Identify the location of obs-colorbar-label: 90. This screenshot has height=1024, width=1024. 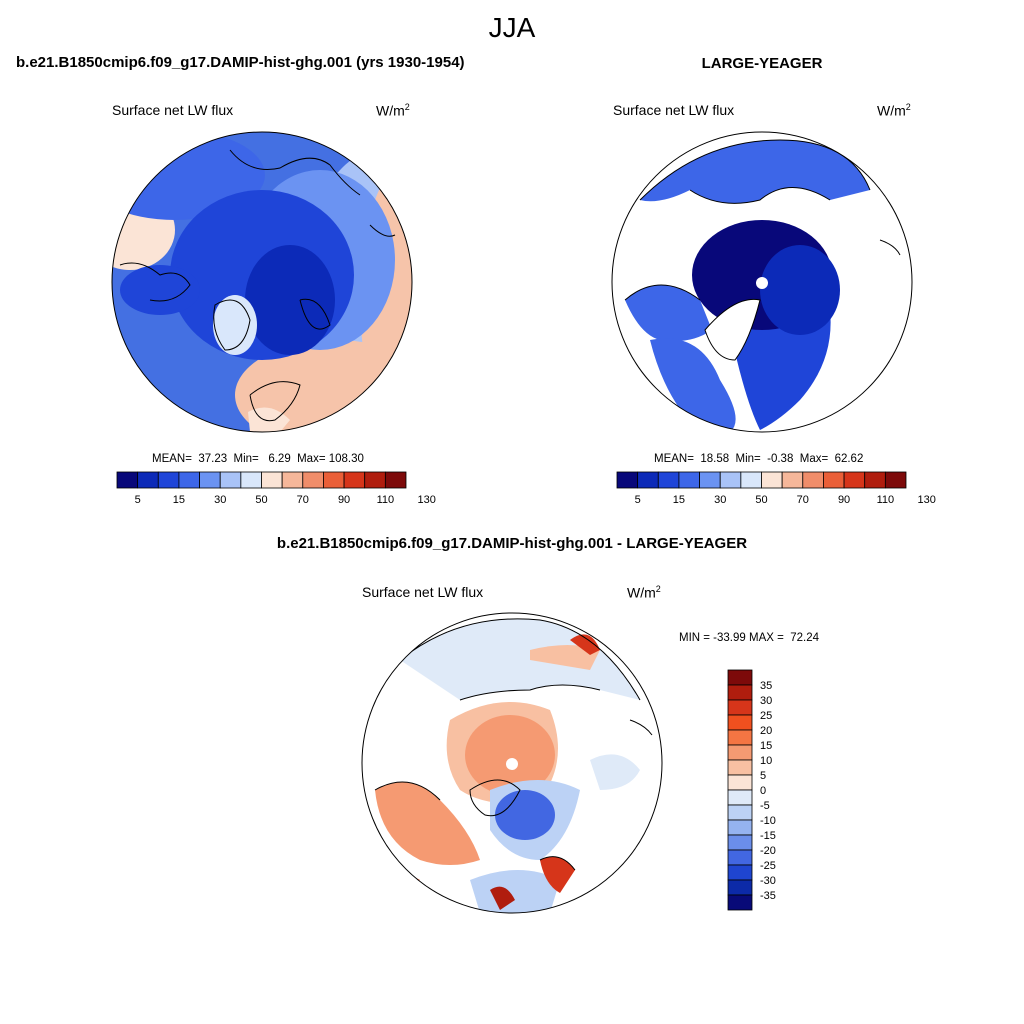
(844, 500).